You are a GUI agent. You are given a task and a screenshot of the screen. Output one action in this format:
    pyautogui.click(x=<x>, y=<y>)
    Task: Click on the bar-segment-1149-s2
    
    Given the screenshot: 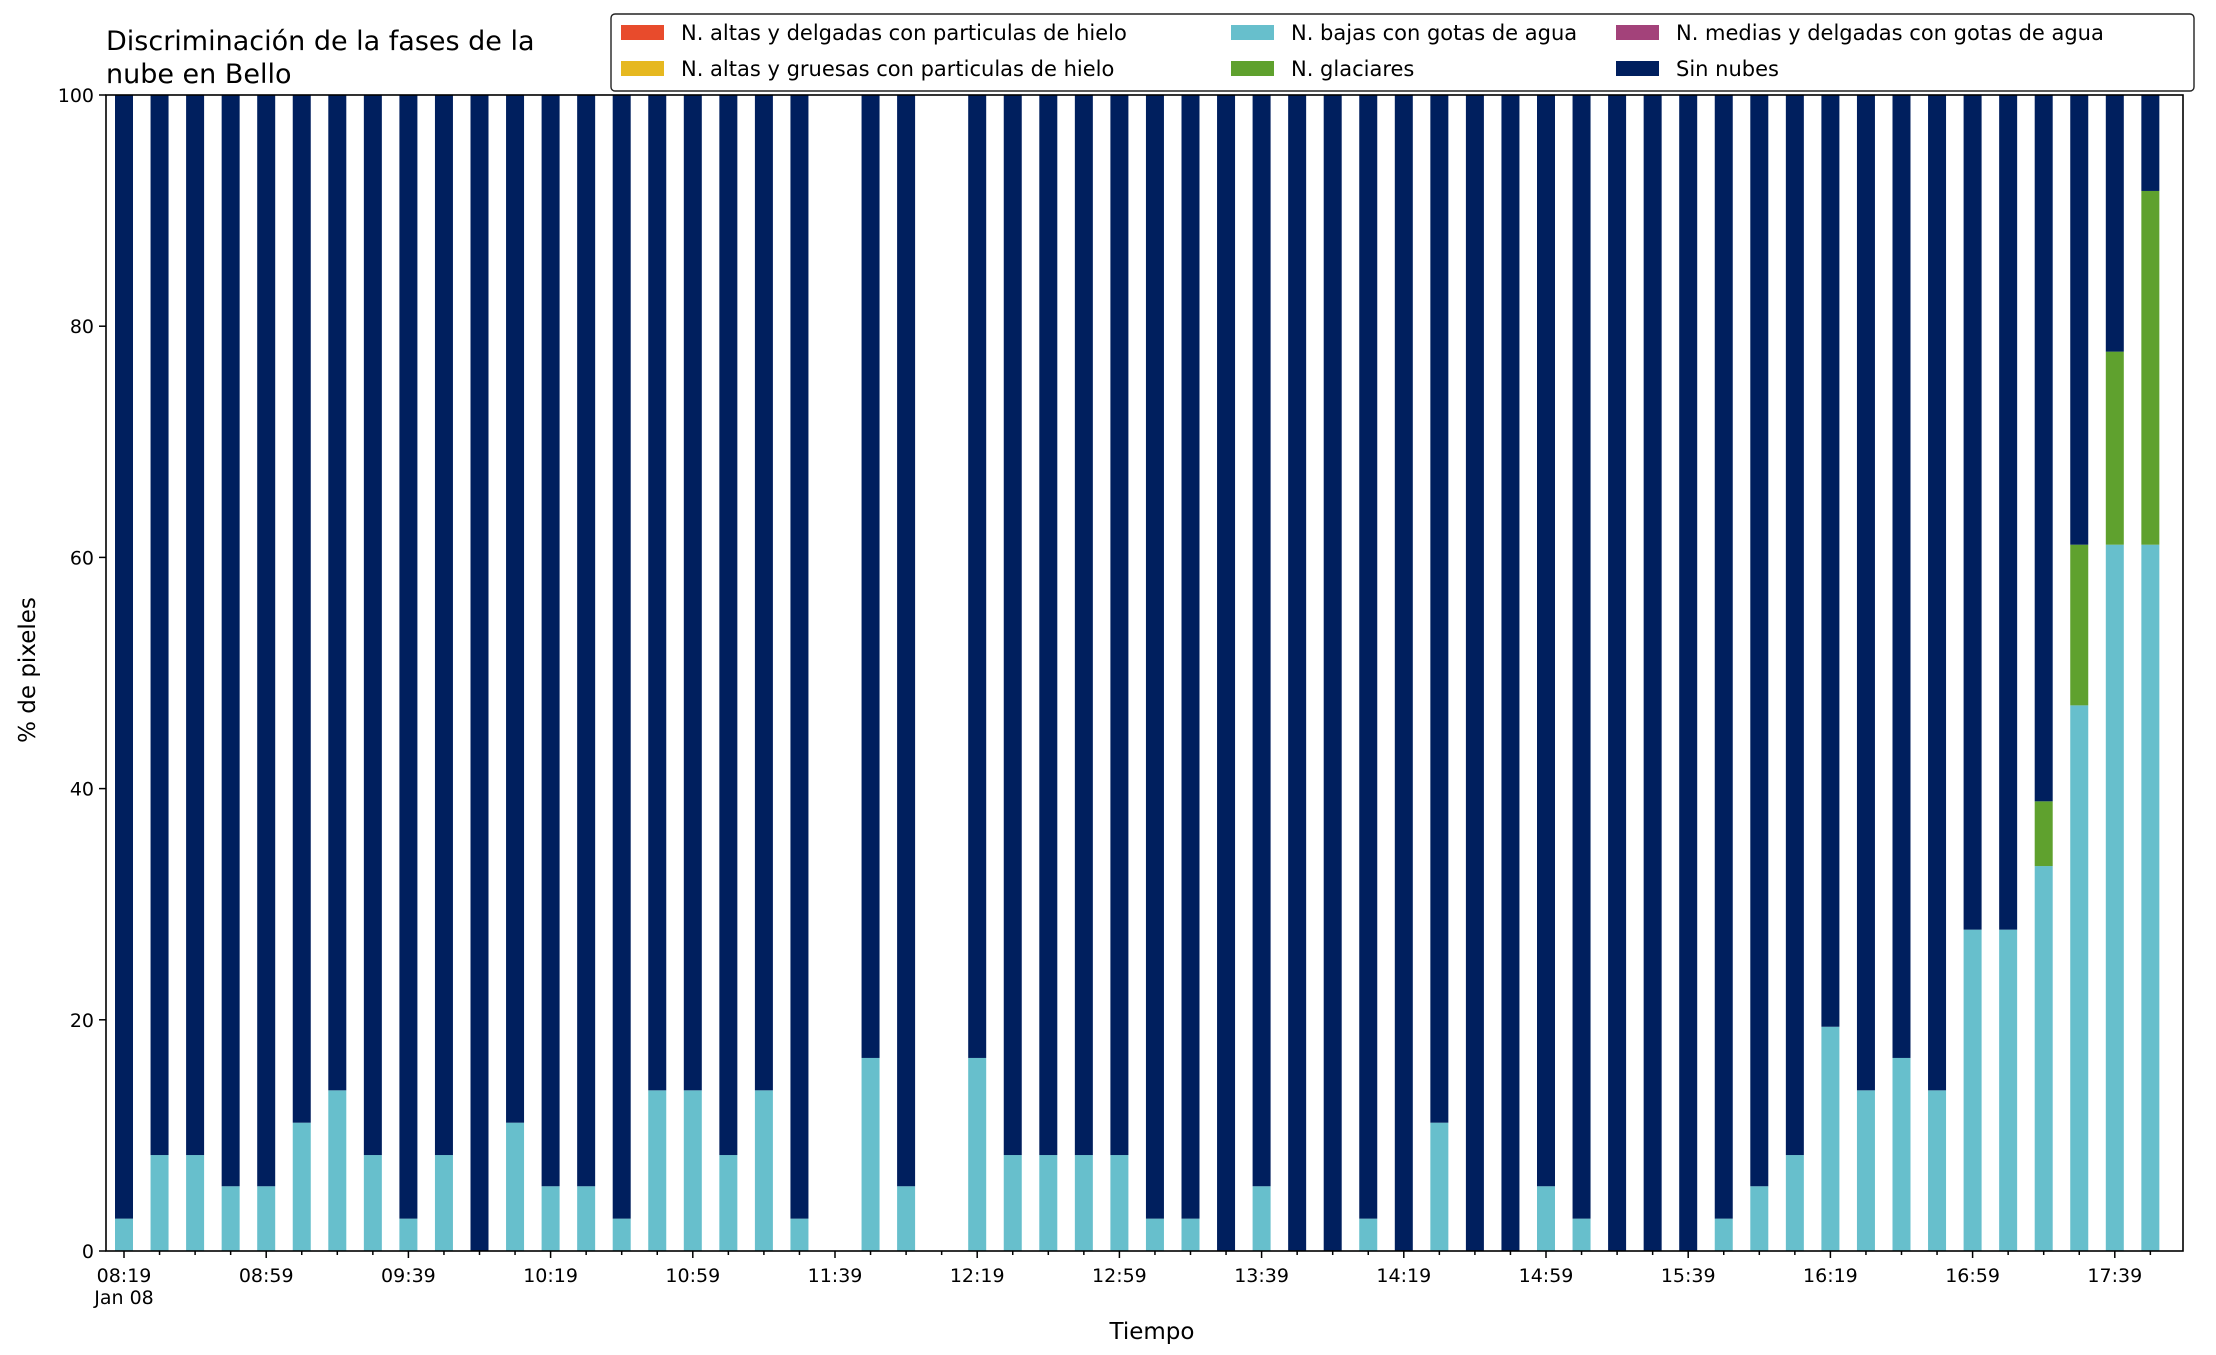 What is the action you would take?
    pyautogui.click(x=870, y=1154)
    